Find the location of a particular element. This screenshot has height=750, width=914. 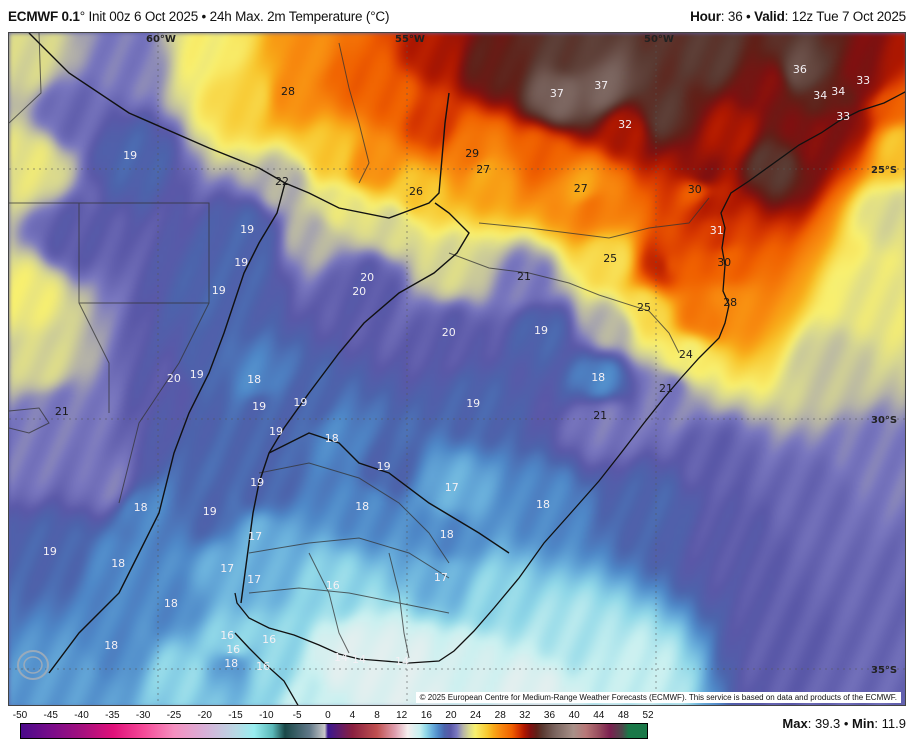

sc-pr-border is located at coordinates (594, 218).